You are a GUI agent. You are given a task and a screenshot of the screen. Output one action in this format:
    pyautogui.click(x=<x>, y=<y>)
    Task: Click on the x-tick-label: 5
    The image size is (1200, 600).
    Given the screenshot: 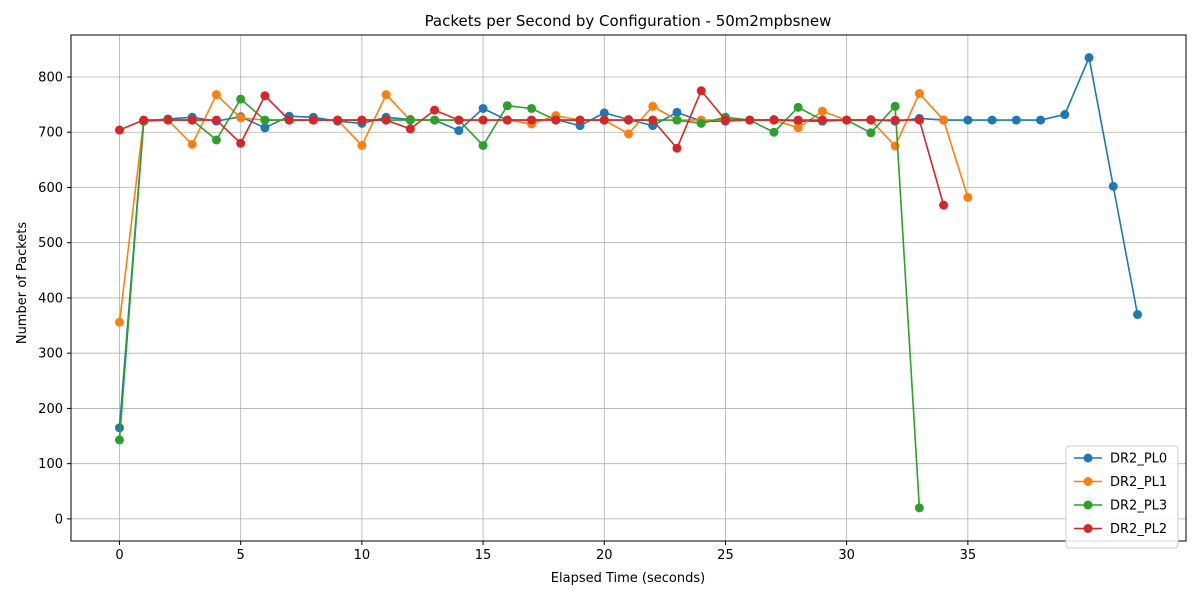 What is the action you would take?
    pyautogui.click(x=241, y=555)
    